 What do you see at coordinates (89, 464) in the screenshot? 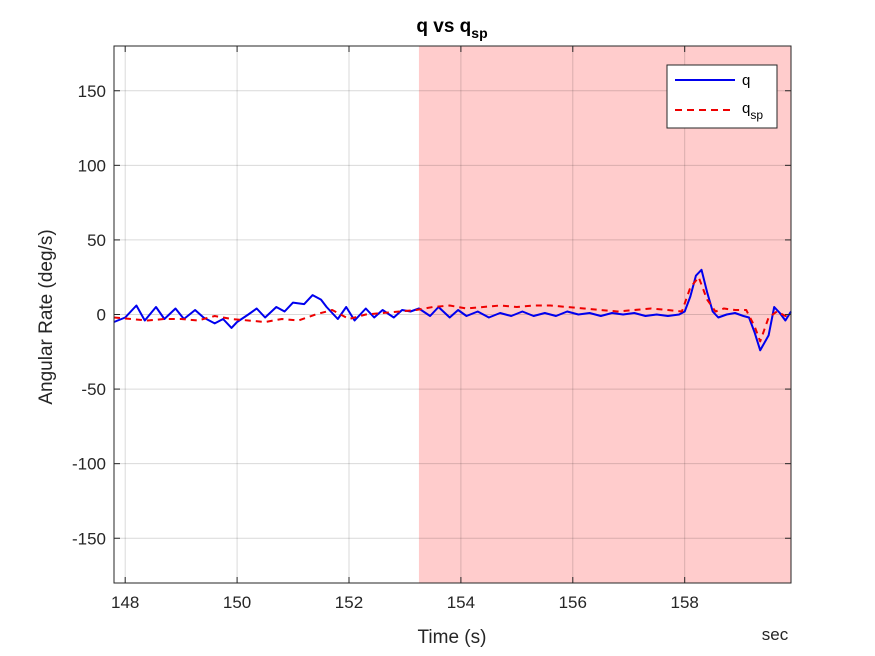
I see `y-tick-label: -100` at bounding box center [89, 464].